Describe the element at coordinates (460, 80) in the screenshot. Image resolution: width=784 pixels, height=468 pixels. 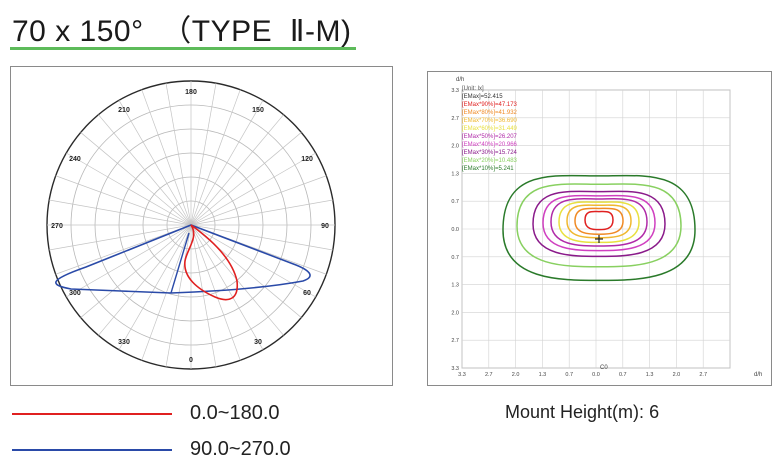
I see `isolux-y-axis-label: d/h` at that location.